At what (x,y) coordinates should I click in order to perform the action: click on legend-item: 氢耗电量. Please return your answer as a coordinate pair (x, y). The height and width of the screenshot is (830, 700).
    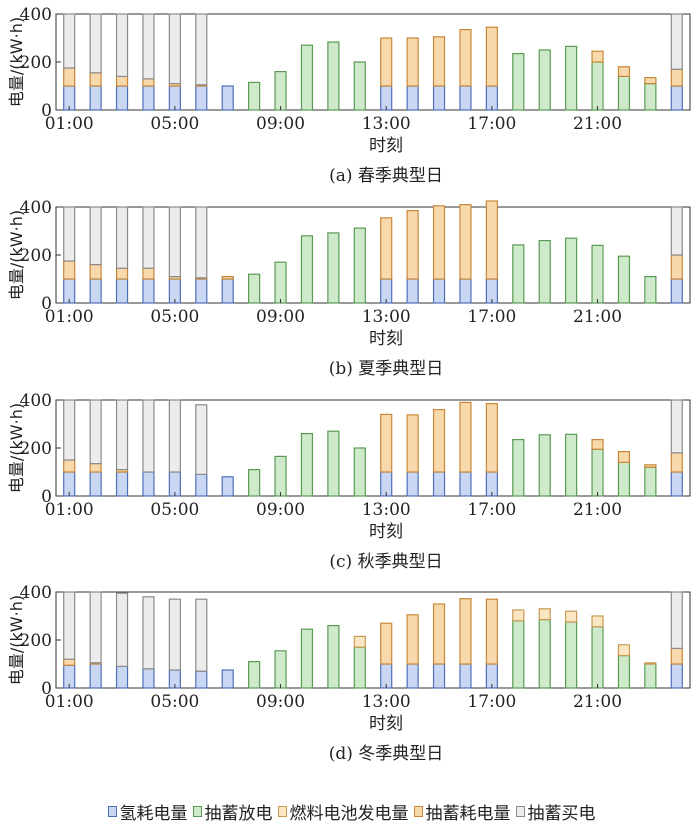
    Looking at the image, I should click on (146, 811).